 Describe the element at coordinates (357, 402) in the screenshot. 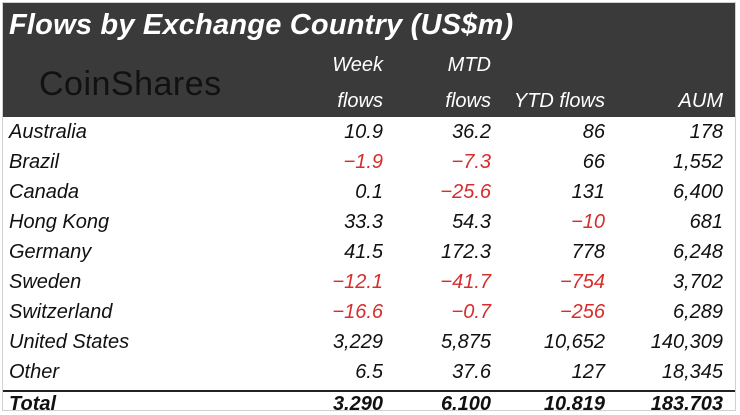

I see `total-week-flows: 3,290` at that location.